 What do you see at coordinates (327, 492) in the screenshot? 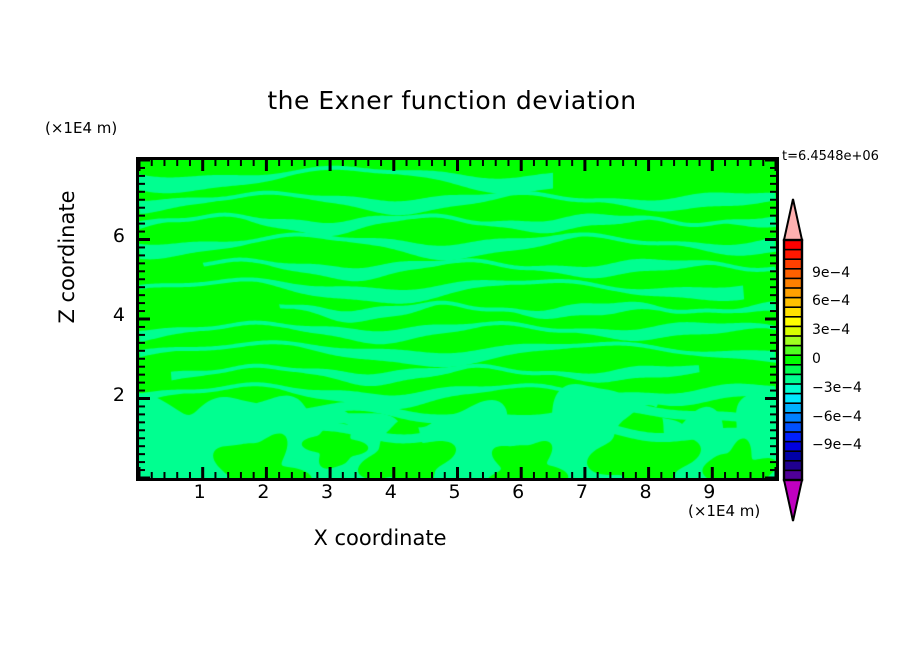
I see `x-tick-label: 3` at bounding box center [327, 492].